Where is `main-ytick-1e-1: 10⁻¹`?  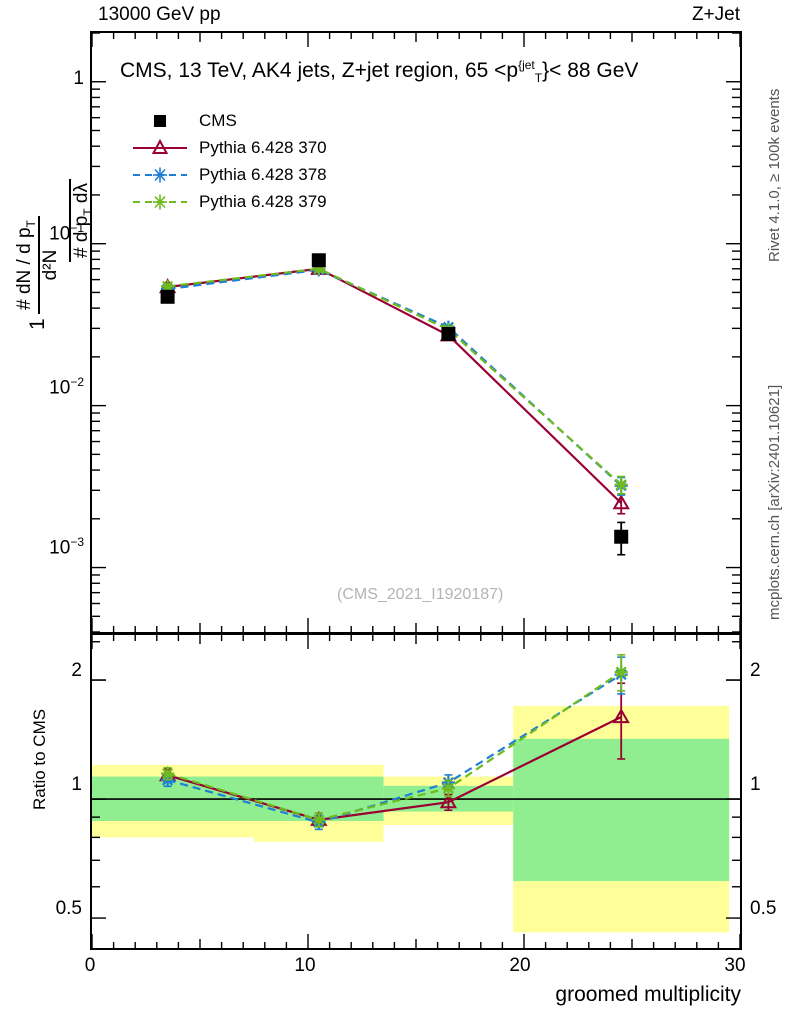 main-ytick-1e-1: 10⁻¹ is located at coordinates (66, 233).